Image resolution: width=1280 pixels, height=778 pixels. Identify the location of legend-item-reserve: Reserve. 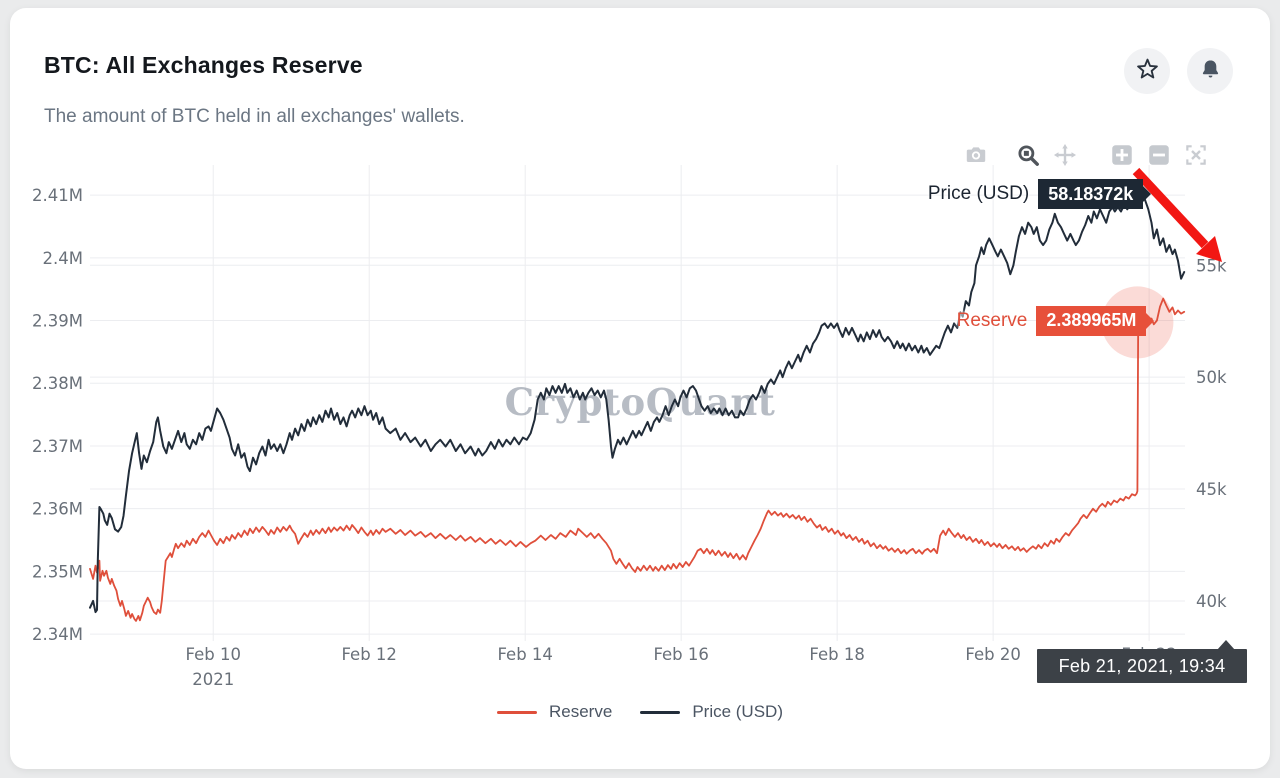
(554, 712).